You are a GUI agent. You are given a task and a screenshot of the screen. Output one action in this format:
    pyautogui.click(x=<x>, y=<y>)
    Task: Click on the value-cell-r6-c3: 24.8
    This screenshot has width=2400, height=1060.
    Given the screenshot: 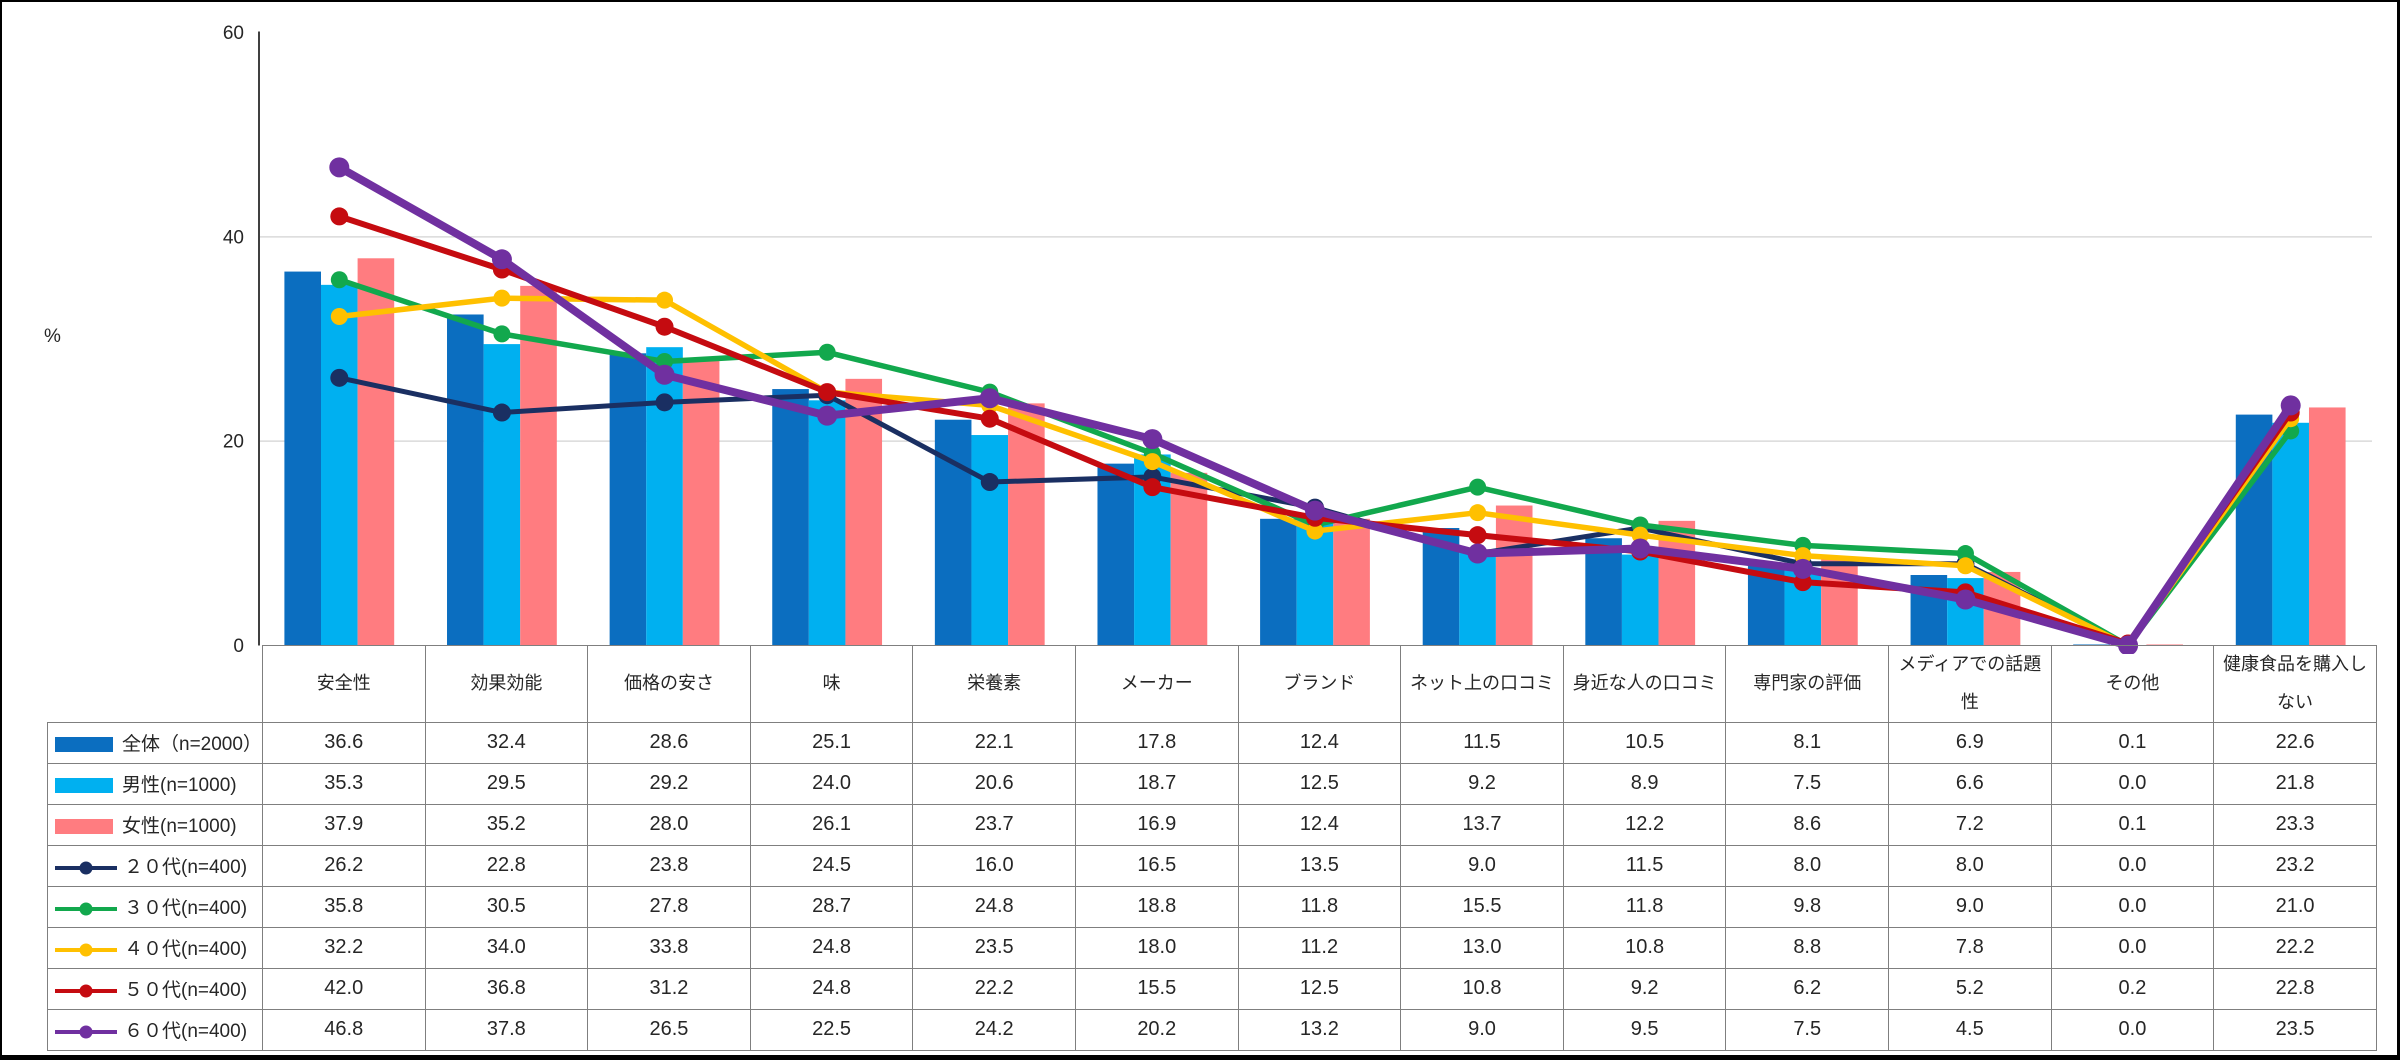 What is the action you would take?
    pyautogui.click(x=831, y=988)
    